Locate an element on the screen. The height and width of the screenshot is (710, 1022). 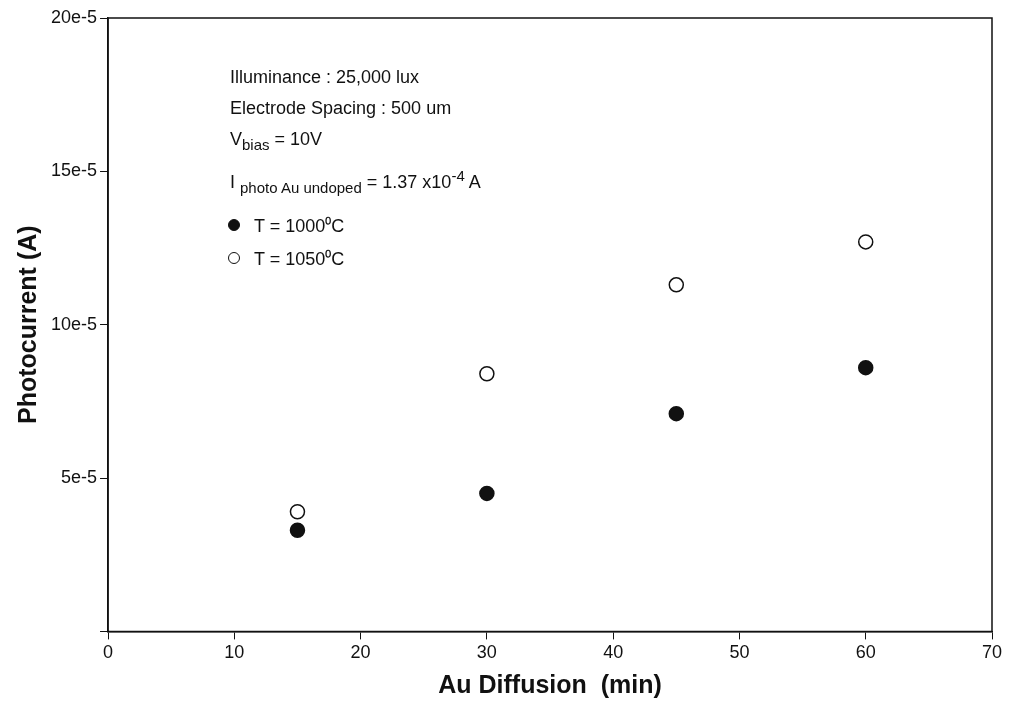
x-tick-label: 10 is located at coordinates (234, 652).